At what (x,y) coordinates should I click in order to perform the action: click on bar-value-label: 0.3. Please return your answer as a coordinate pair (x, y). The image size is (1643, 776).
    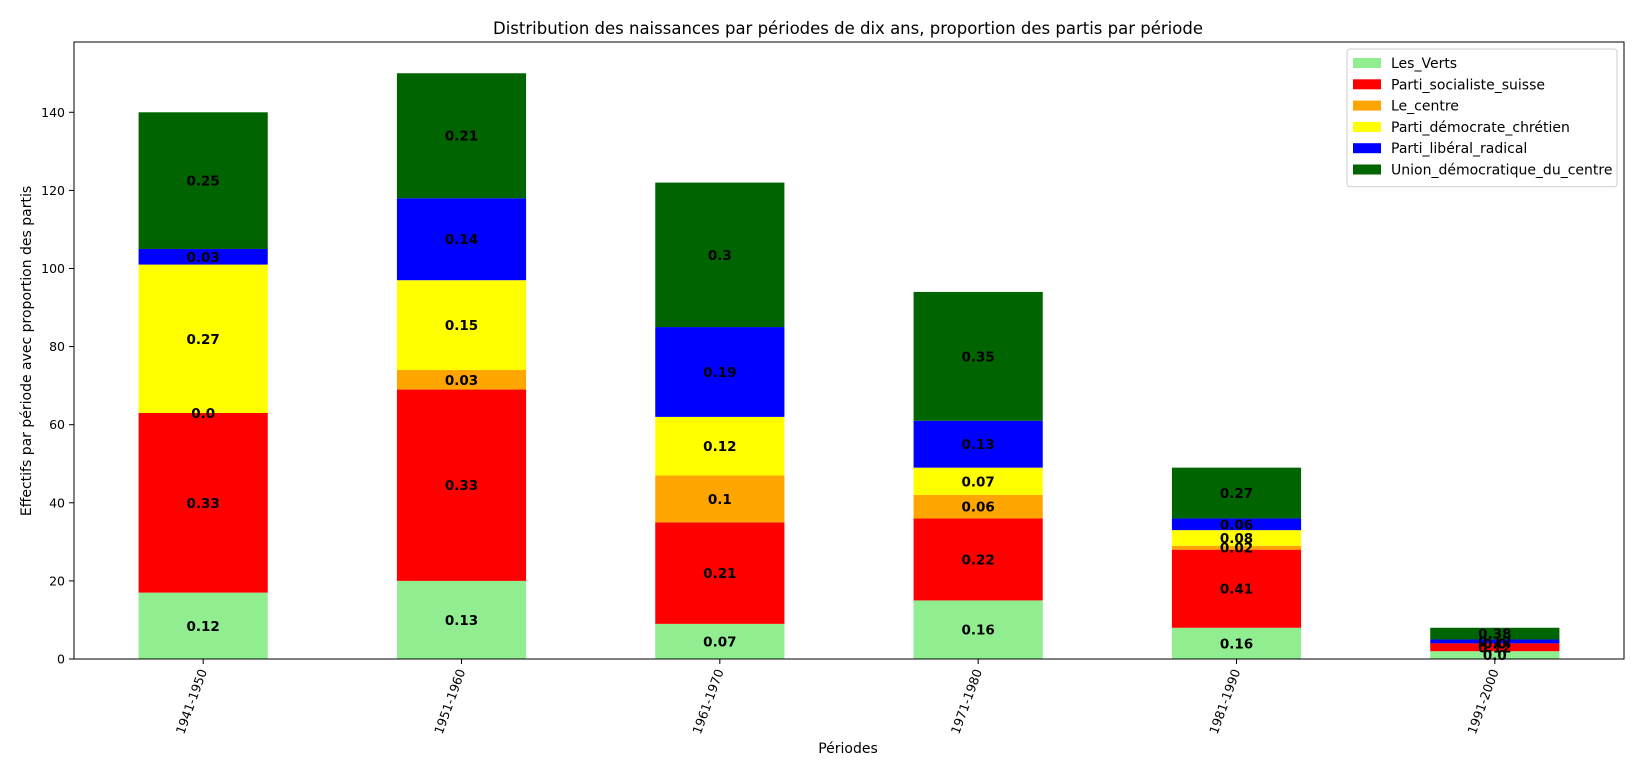
    Looking at the image, I should click on (720, 256).